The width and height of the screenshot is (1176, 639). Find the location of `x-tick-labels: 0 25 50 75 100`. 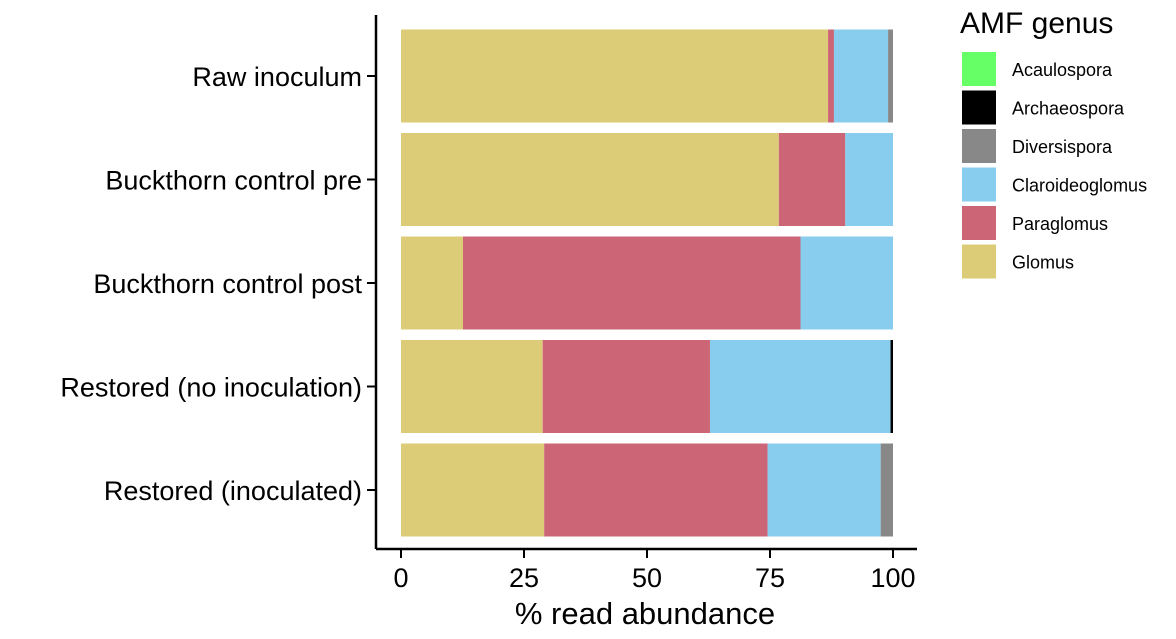

x-tick-labels: 0 25 50 75 100 is located at coordinates (654, 578).